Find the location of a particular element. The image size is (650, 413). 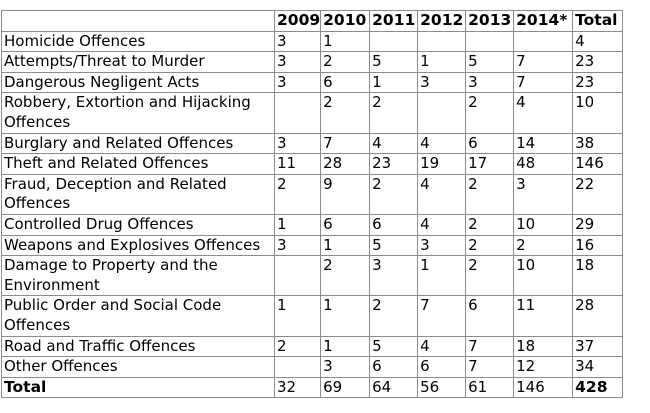

column-total-cell: 32 is located at coordinates (297, 387).